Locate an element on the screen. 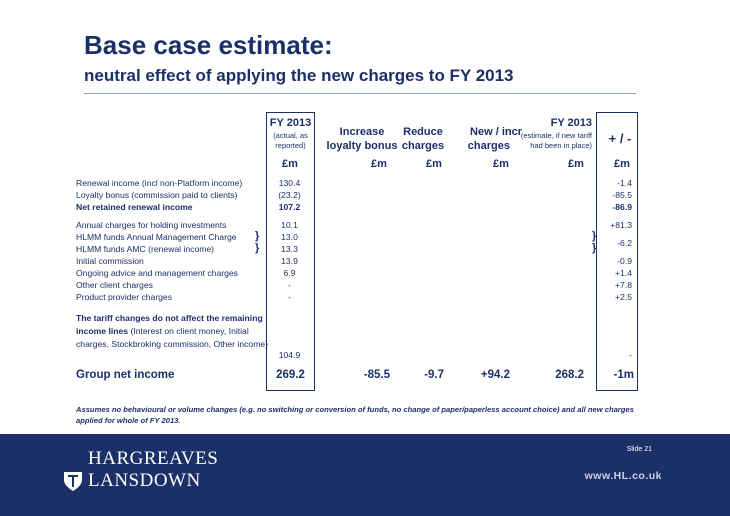  reduce-unit: £m is located at coordinates (434, 164).